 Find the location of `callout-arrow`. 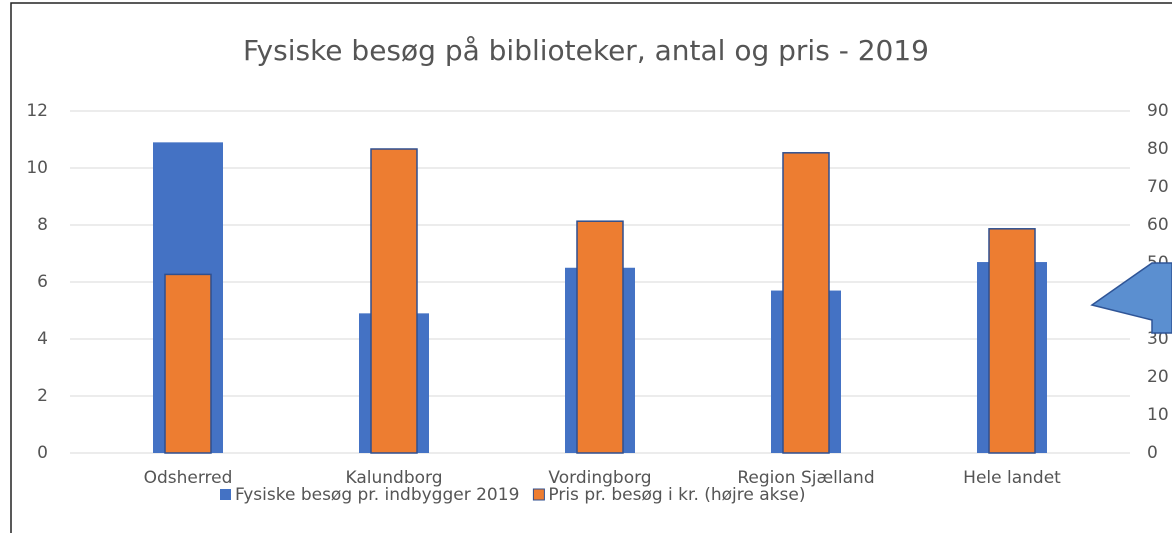

callout-arrow is located at coordinates (1131, 298).